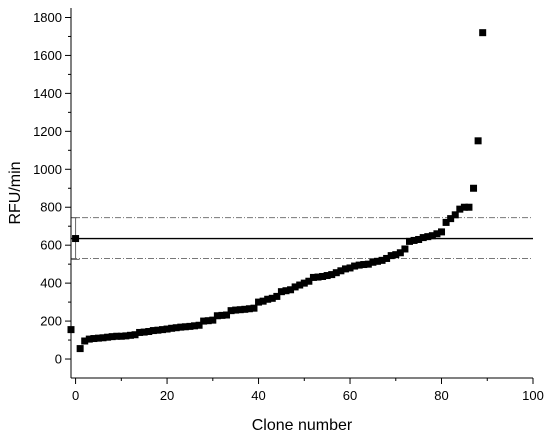 This screenshot has height=438, width=550. I want to click on x-tick-label: 40, so click(258, 395).